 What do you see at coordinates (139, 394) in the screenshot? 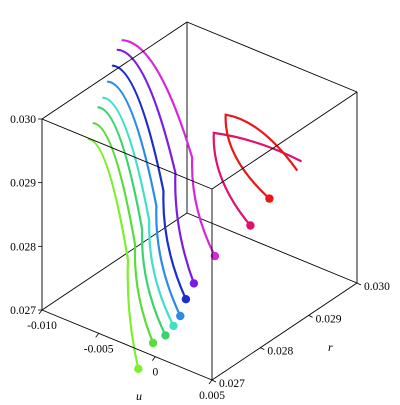
I see `x-axis-label: u` at bounding box center [139, 394].